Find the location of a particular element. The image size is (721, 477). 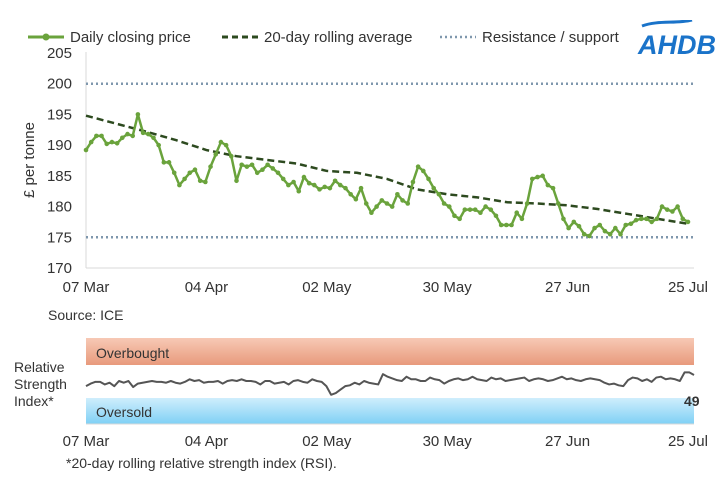

price-x-tick-label: 30 May is located at coordinates (448, 287).